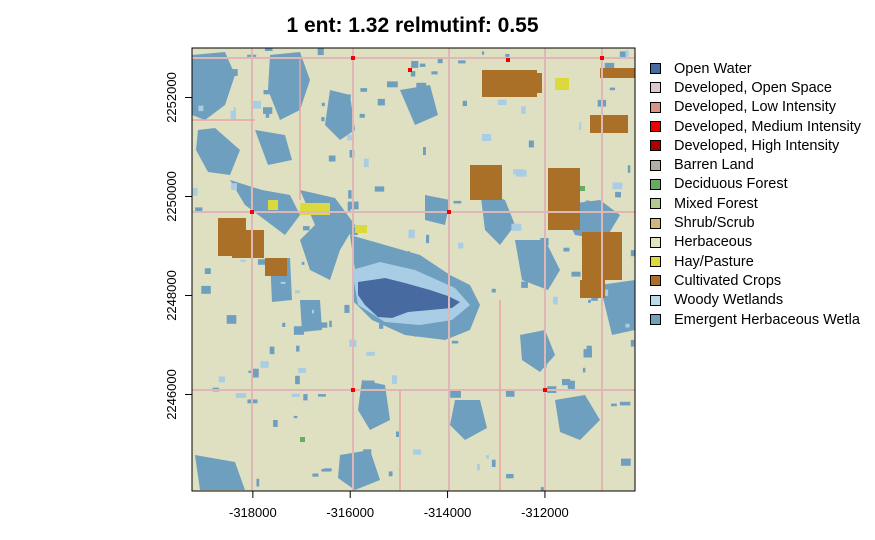 The height and width of the screenshot is (540, 875). Describe the element at coordinates (755, 164) in the screenshot. I see `legend-item: Barren Land` at that location.